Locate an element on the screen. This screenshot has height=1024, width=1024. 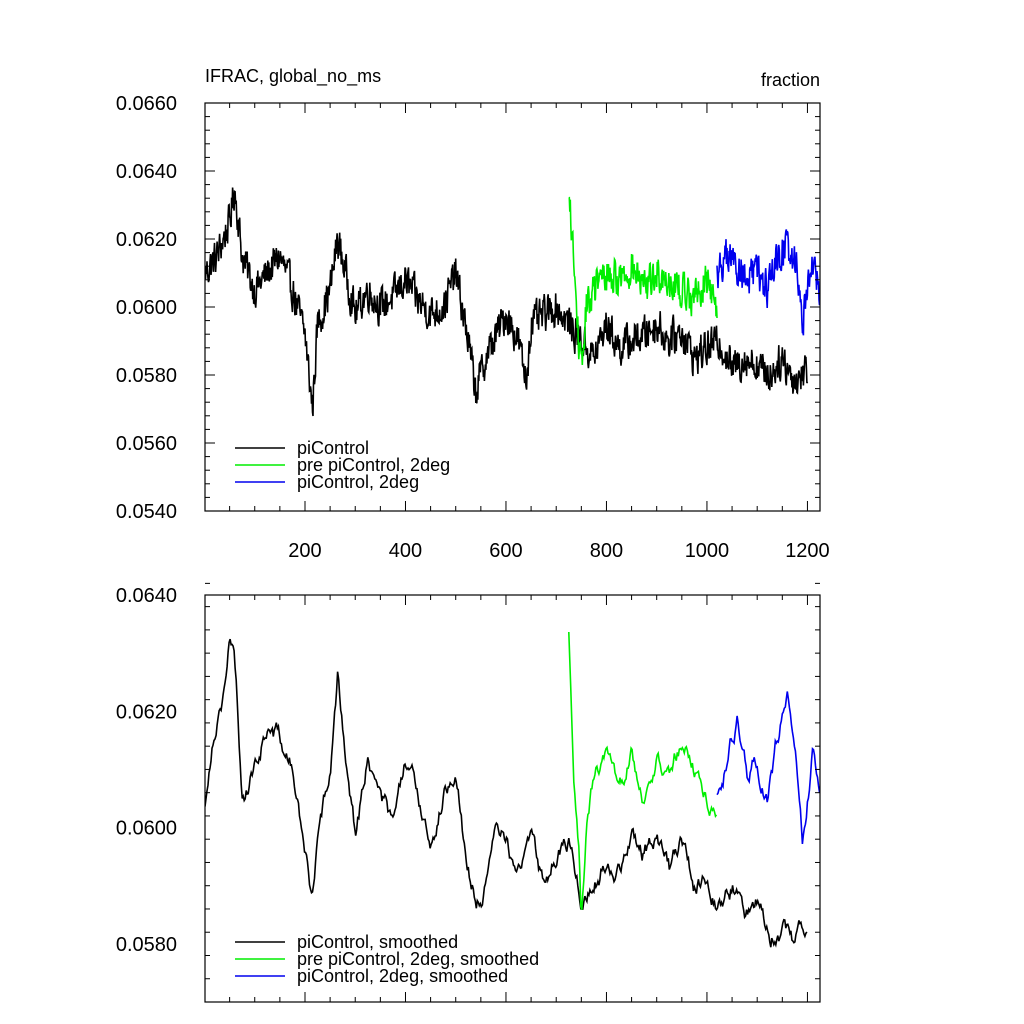
legend-label-1: piControl, smoothed is located at coordinates (377, 942).